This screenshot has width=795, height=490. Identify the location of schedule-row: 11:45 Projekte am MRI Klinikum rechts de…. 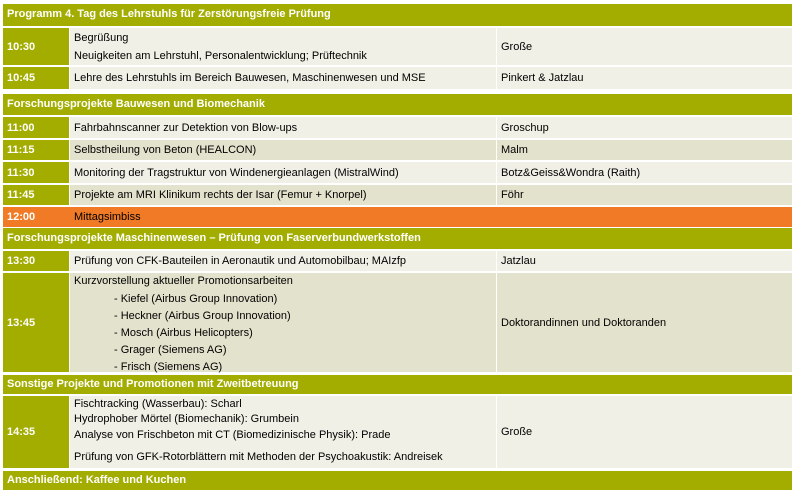
(397, 194).